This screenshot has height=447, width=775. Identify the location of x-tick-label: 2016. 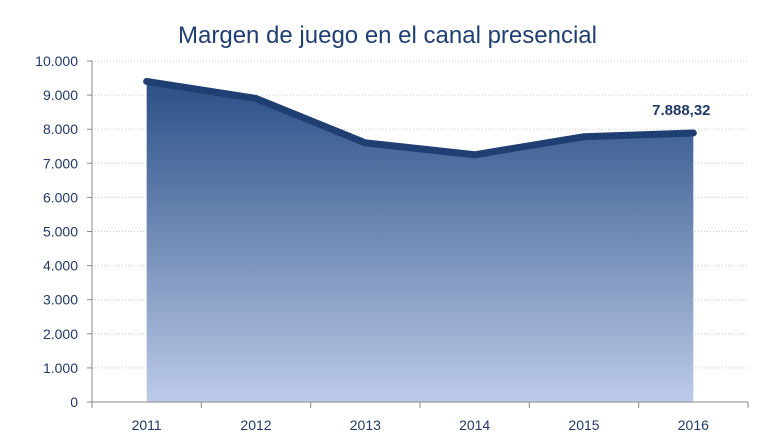
(693, 425).